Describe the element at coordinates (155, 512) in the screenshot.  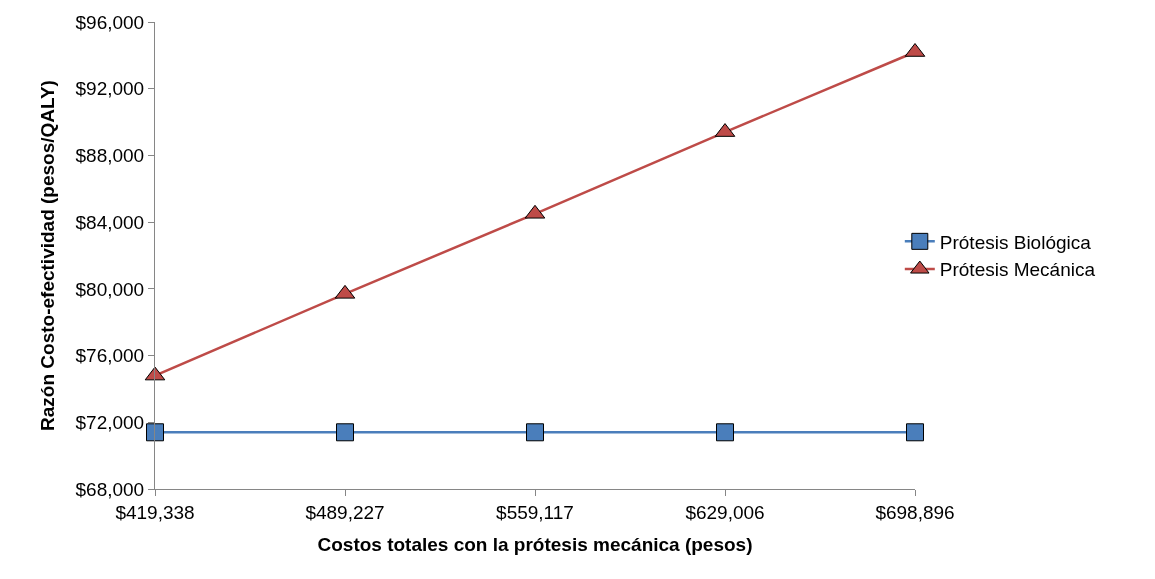
I see `x-tick-label: $419,338` at that location.